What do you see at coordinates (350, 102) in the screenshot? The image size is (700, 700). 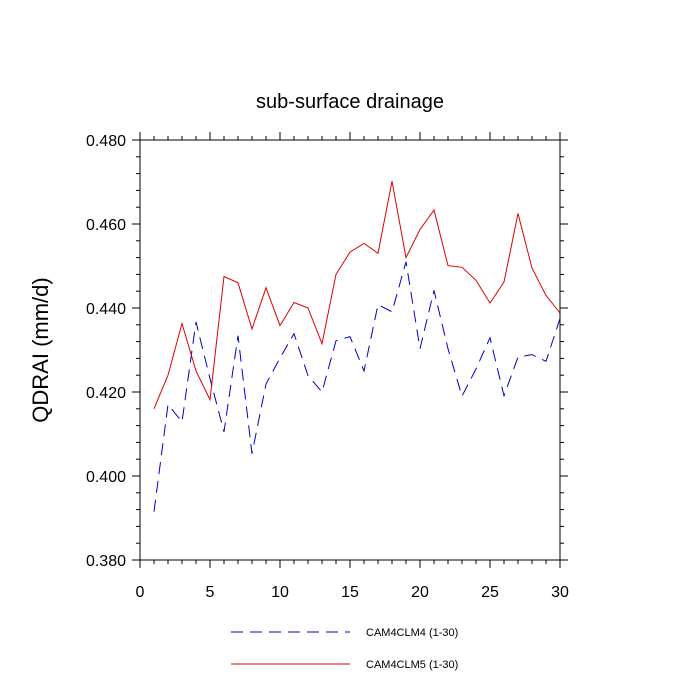 I see `chart-title: sub-surface drainage` at bounding box center [350, 102].